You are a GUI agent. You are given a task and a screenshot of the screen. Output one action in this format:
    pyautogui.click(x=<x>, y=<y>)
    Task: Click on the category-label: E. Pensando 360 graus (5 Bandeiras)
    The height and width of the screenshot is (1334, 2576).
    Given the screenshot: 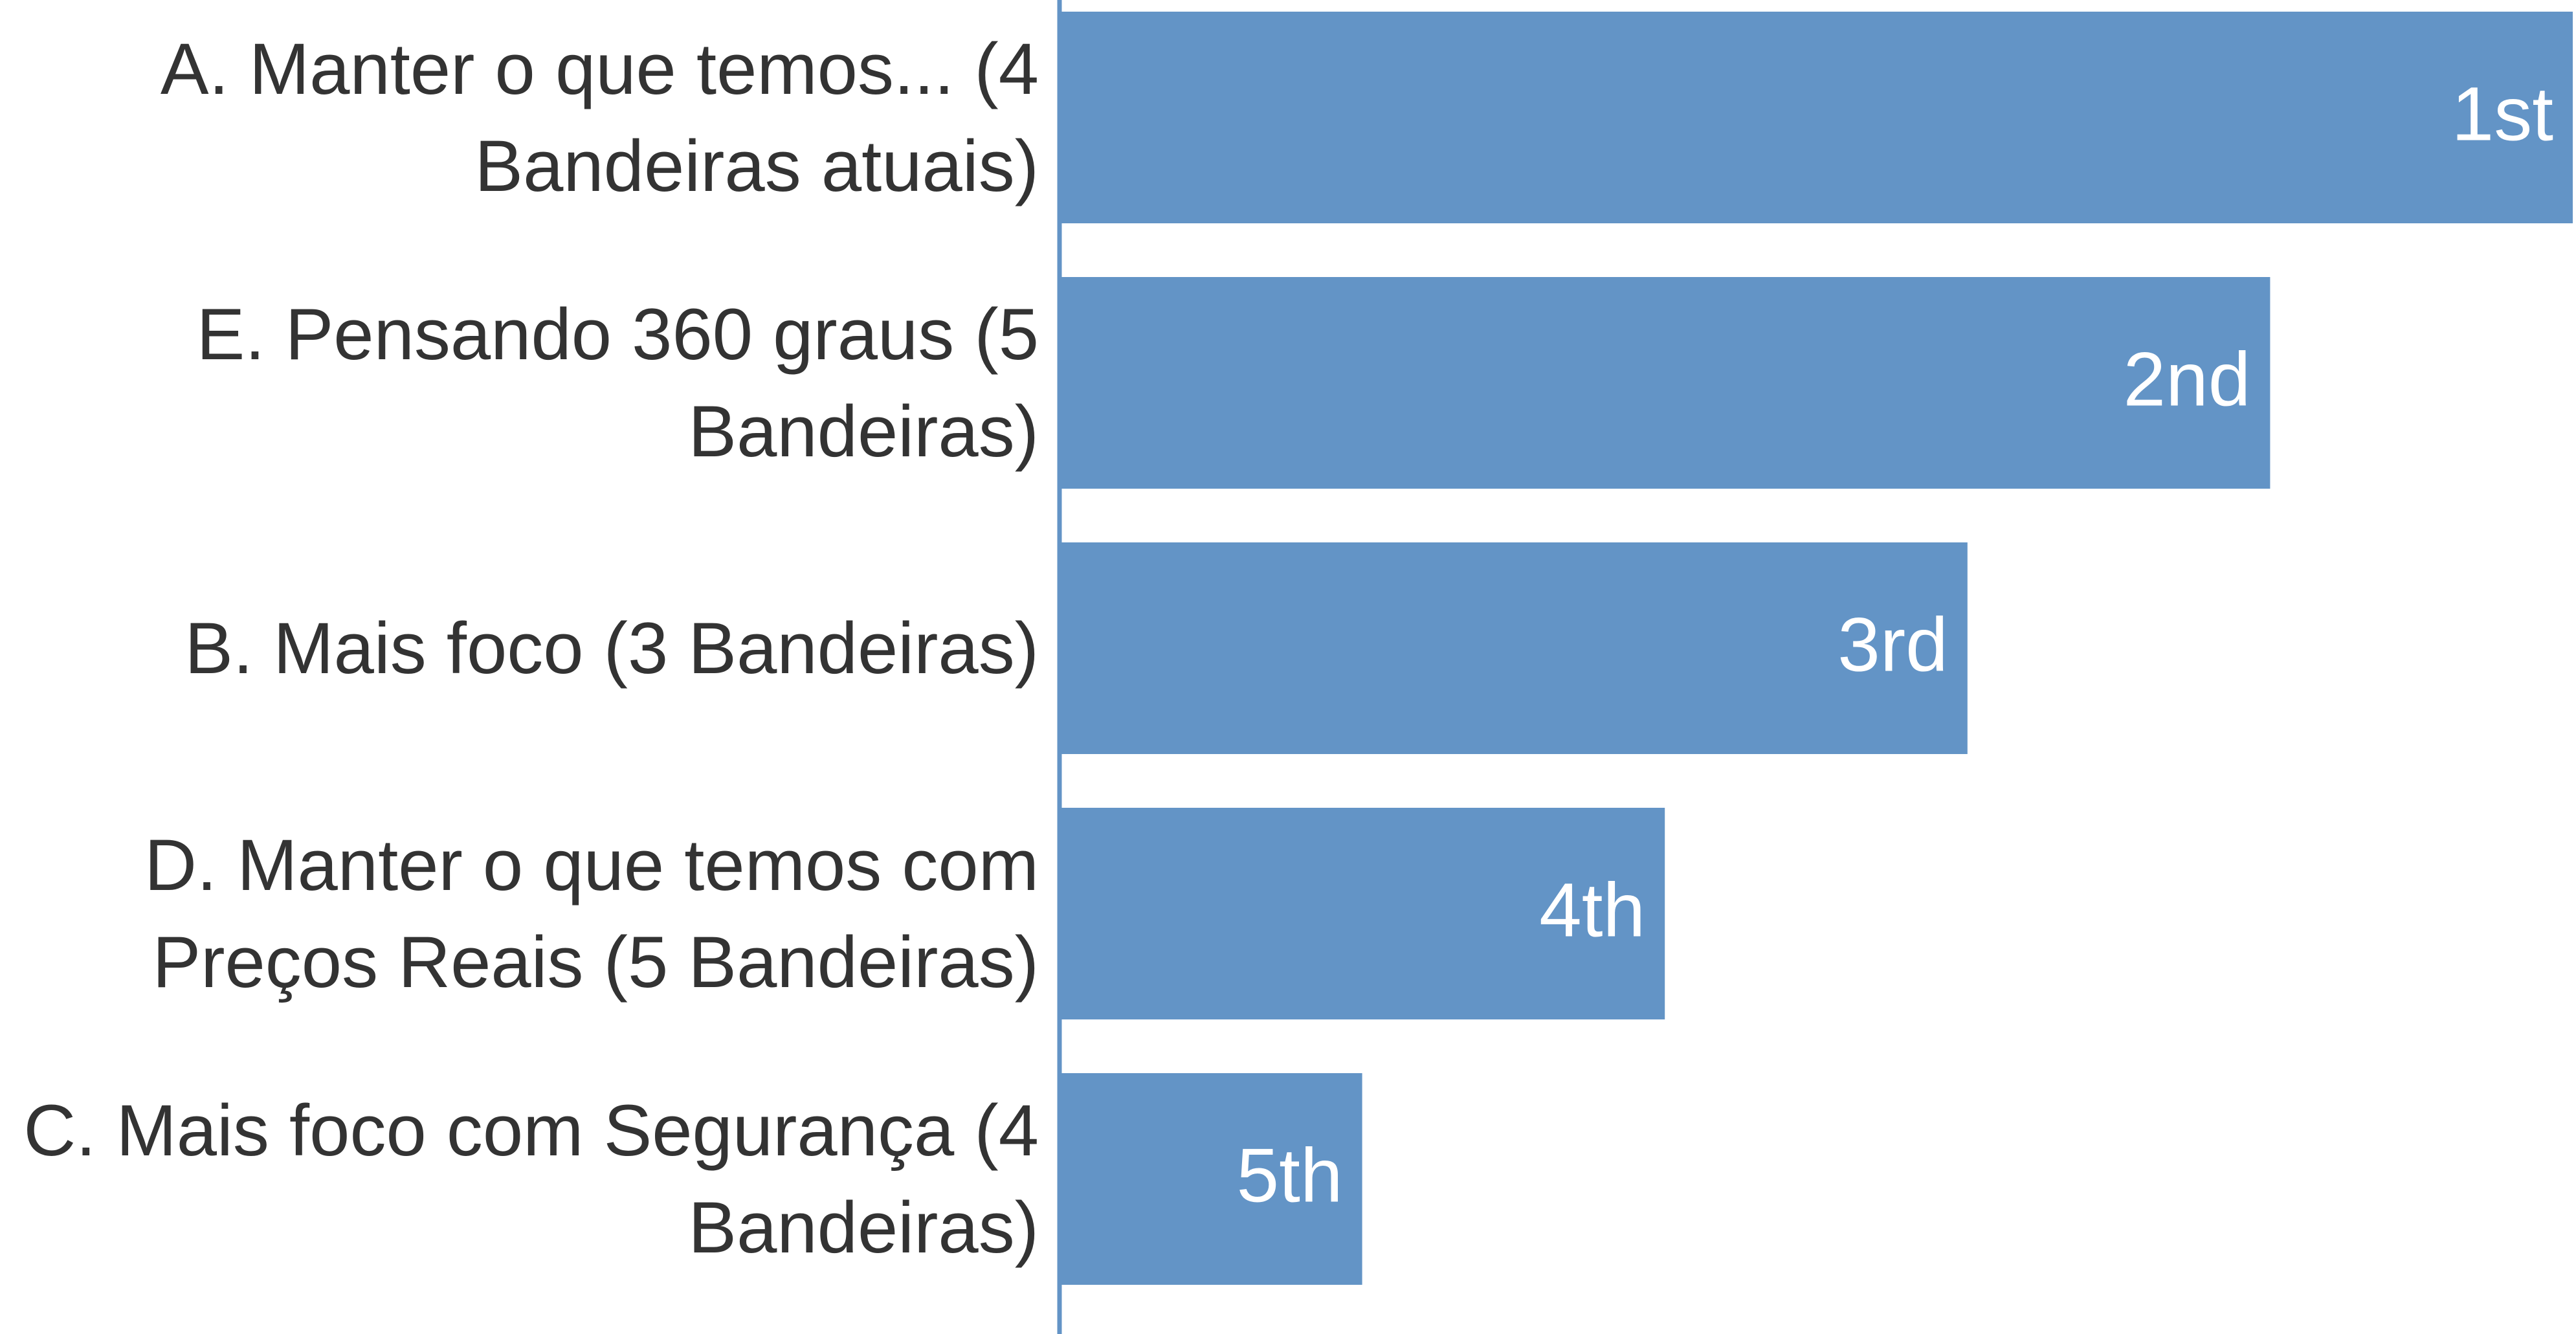 What is the action you would take?
    pyautogui.click(x=617, y=383)
    